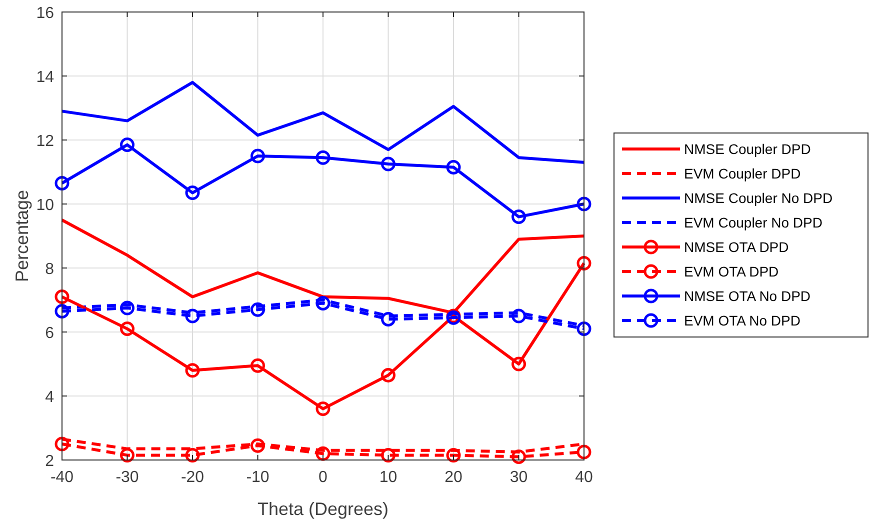 This screenshot has height=527, width=875. What do you see at coordinates (747, 149) in the screenshot?
I see `legend-label: NMSE Coupler DPD` at bounding box center [747, 149].